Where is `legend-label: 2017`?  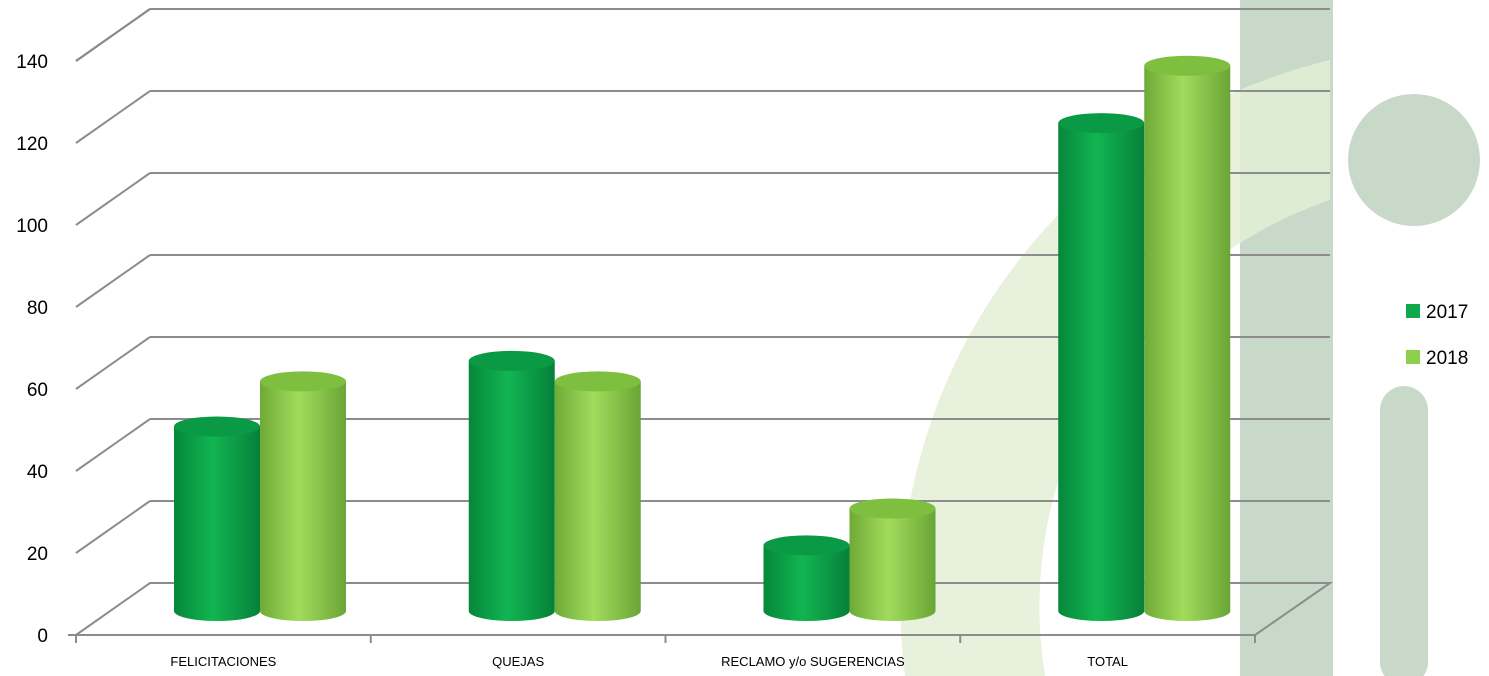
legend-label: 2017 is located at coordinates (1447, 312).